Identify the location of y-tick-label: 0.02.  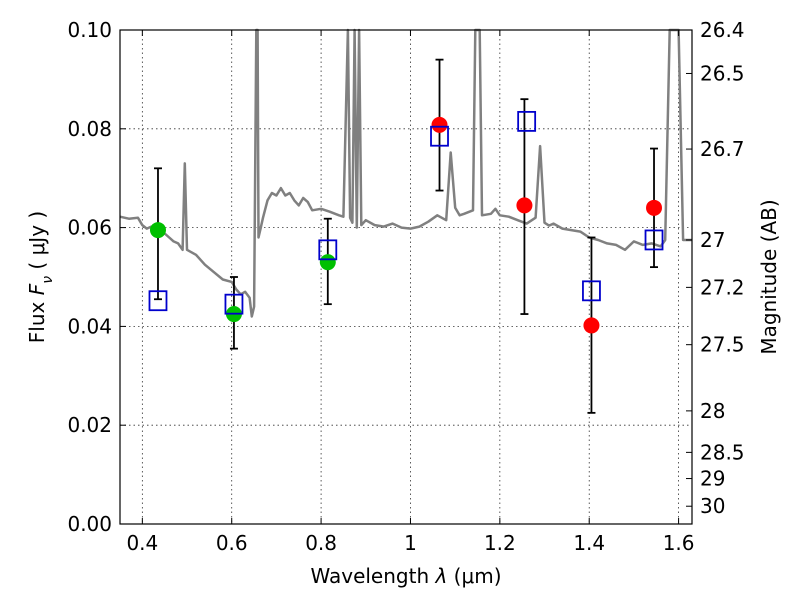
(89, 425).